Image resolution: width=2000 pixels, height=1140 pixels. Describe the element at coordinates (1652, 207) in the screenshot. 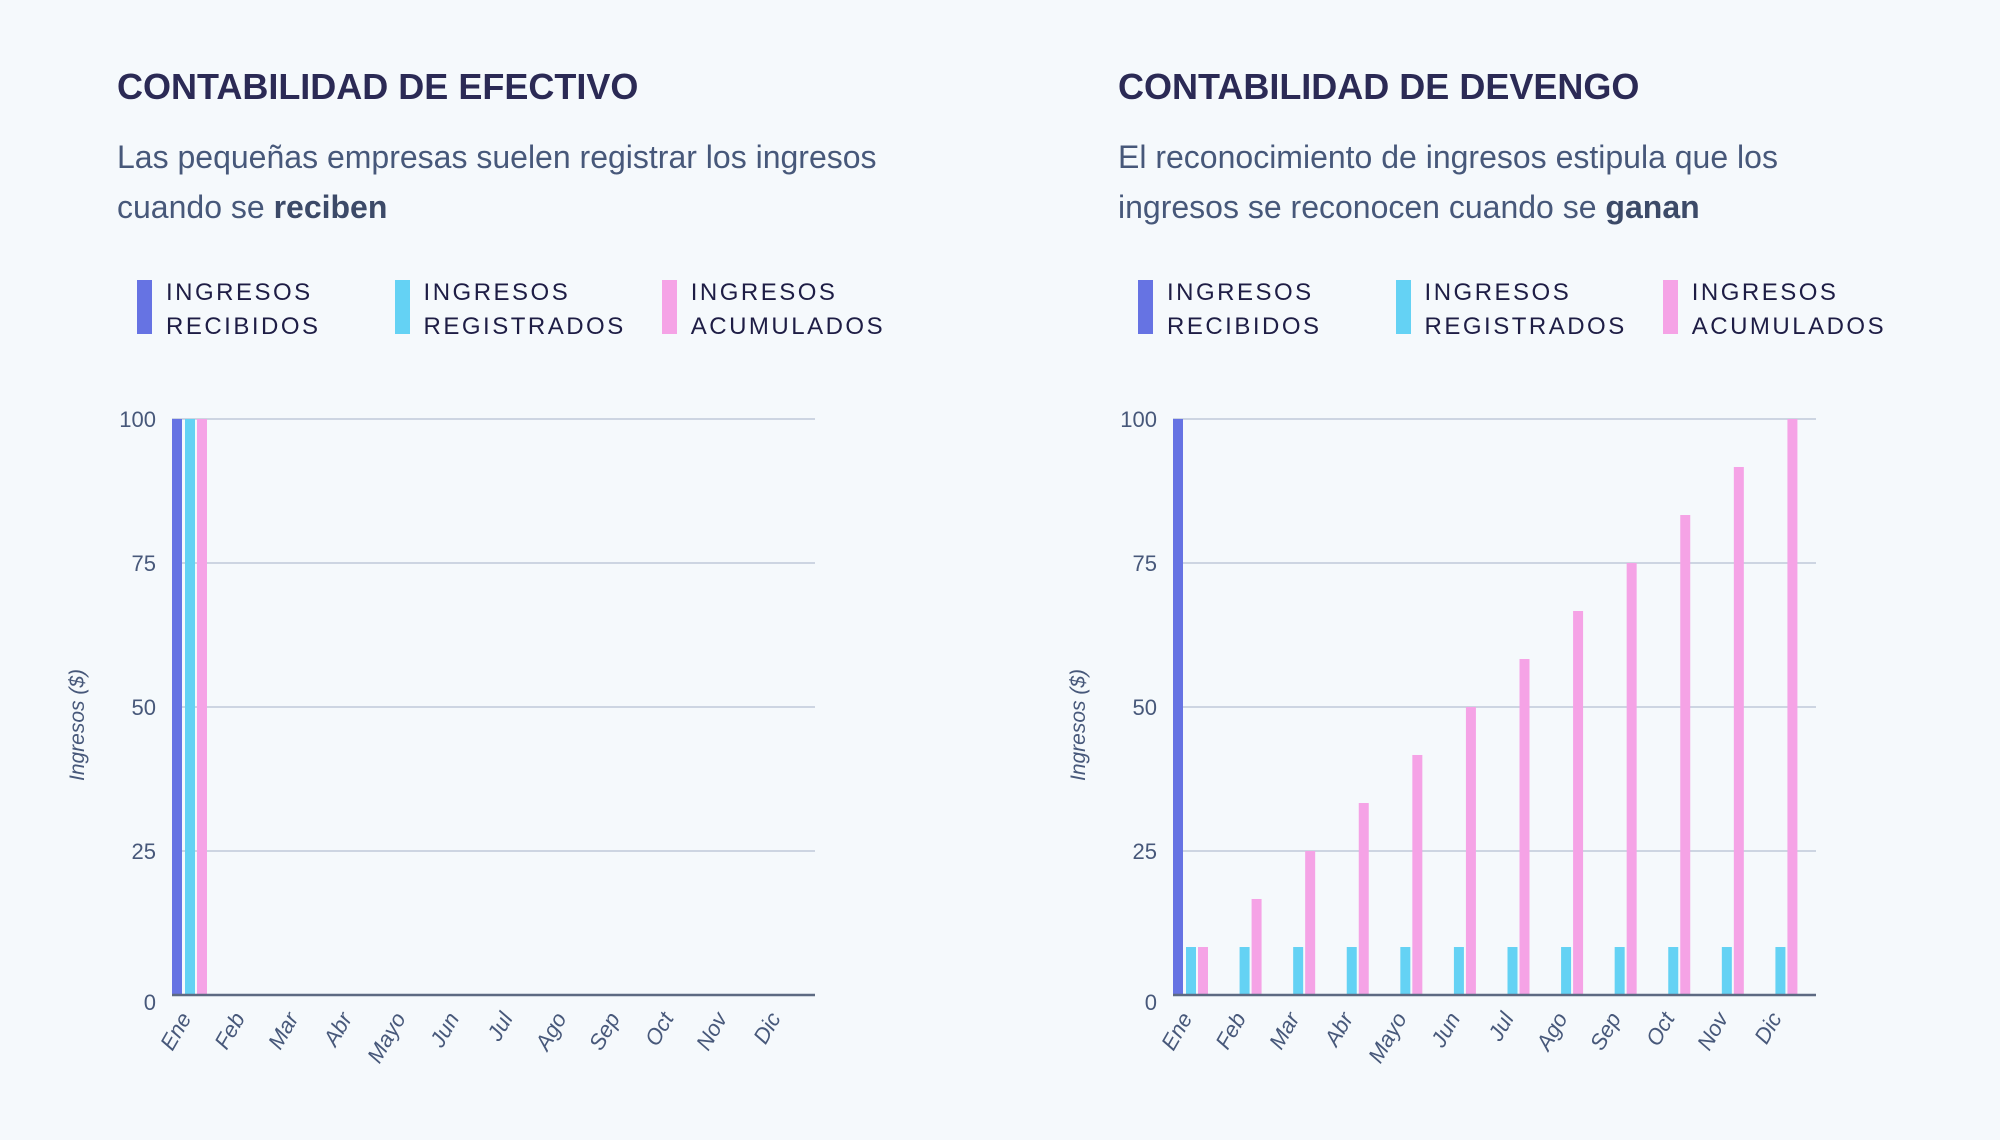

I see `subtitle-bold: ganan` at that location.